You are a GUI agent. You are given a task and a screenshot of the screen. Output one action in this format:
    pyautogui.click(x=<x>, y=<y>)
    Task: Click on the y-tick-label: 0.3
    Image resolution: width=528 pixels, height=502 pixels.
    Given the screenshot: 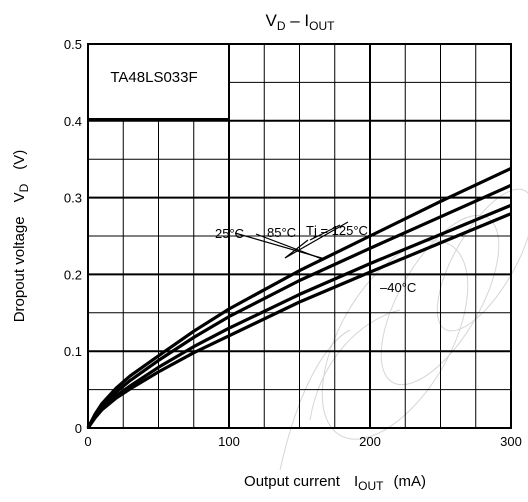 What is the action you would take?
    pyautogui.click(x=73, y=198)
    